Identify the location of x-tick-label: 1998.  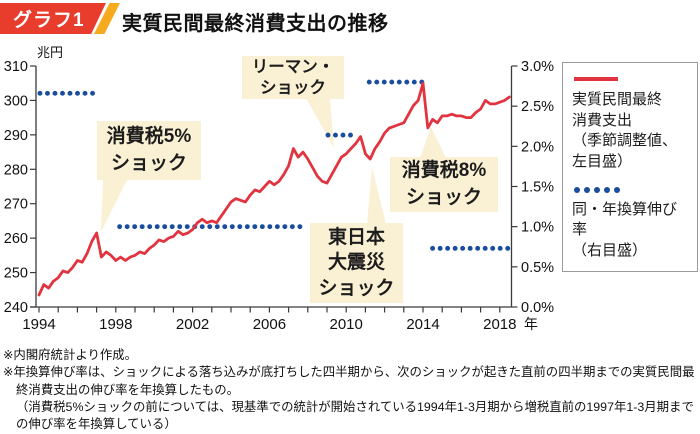
(115, 324).